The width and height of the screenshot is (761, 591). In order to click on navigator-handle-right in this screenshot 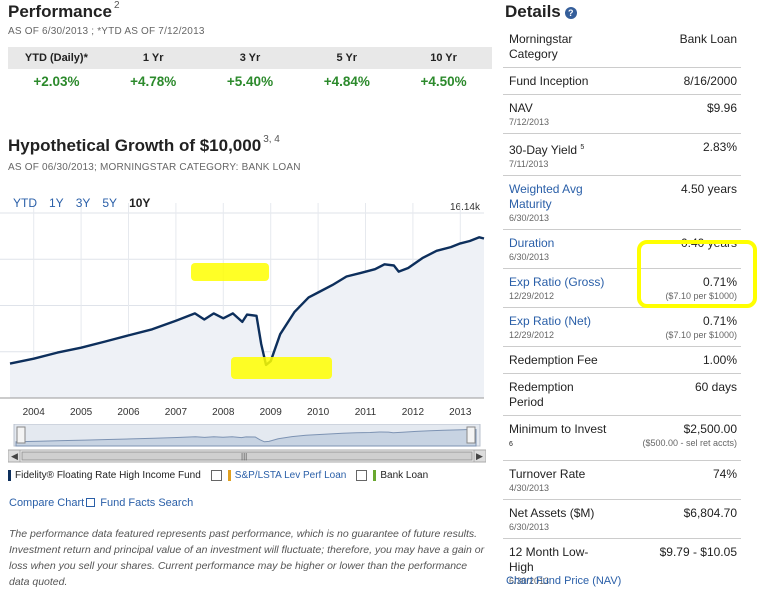, I will do `click(471, 435)`.